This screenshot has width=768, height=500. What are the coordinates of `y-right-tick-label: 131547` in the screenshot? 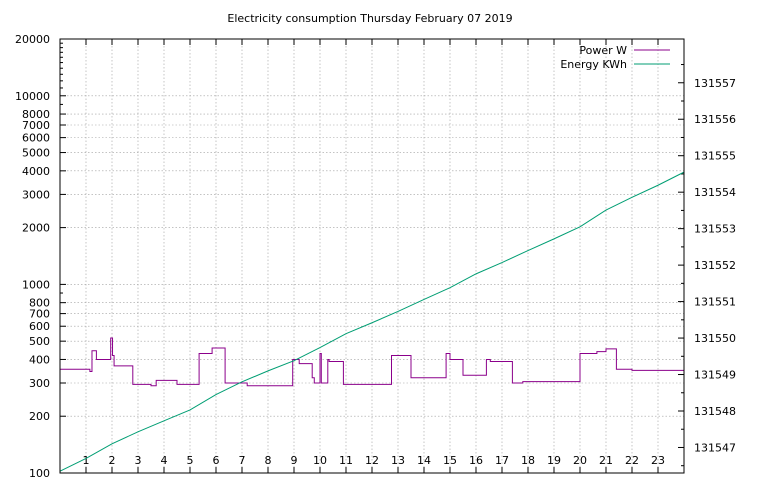 It's located at (715, 447).